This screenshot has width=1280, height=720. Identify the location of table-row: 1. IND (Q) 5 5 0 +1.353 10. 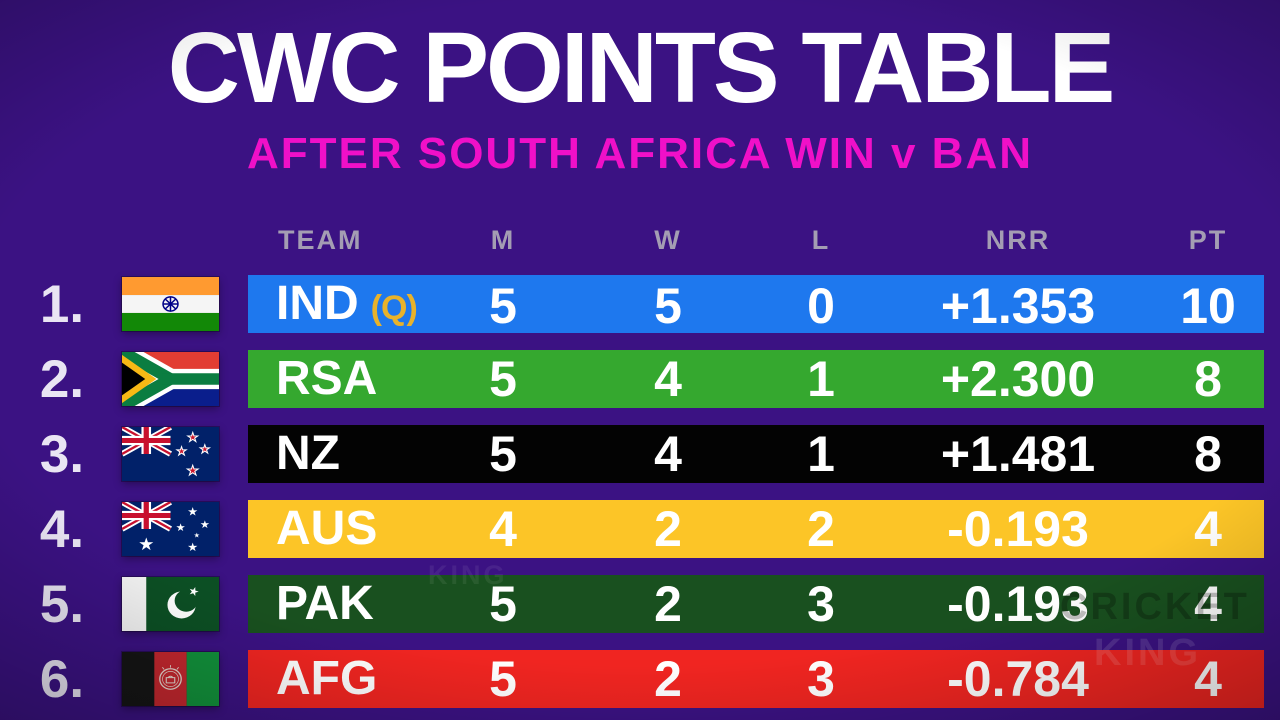
(640, 304).